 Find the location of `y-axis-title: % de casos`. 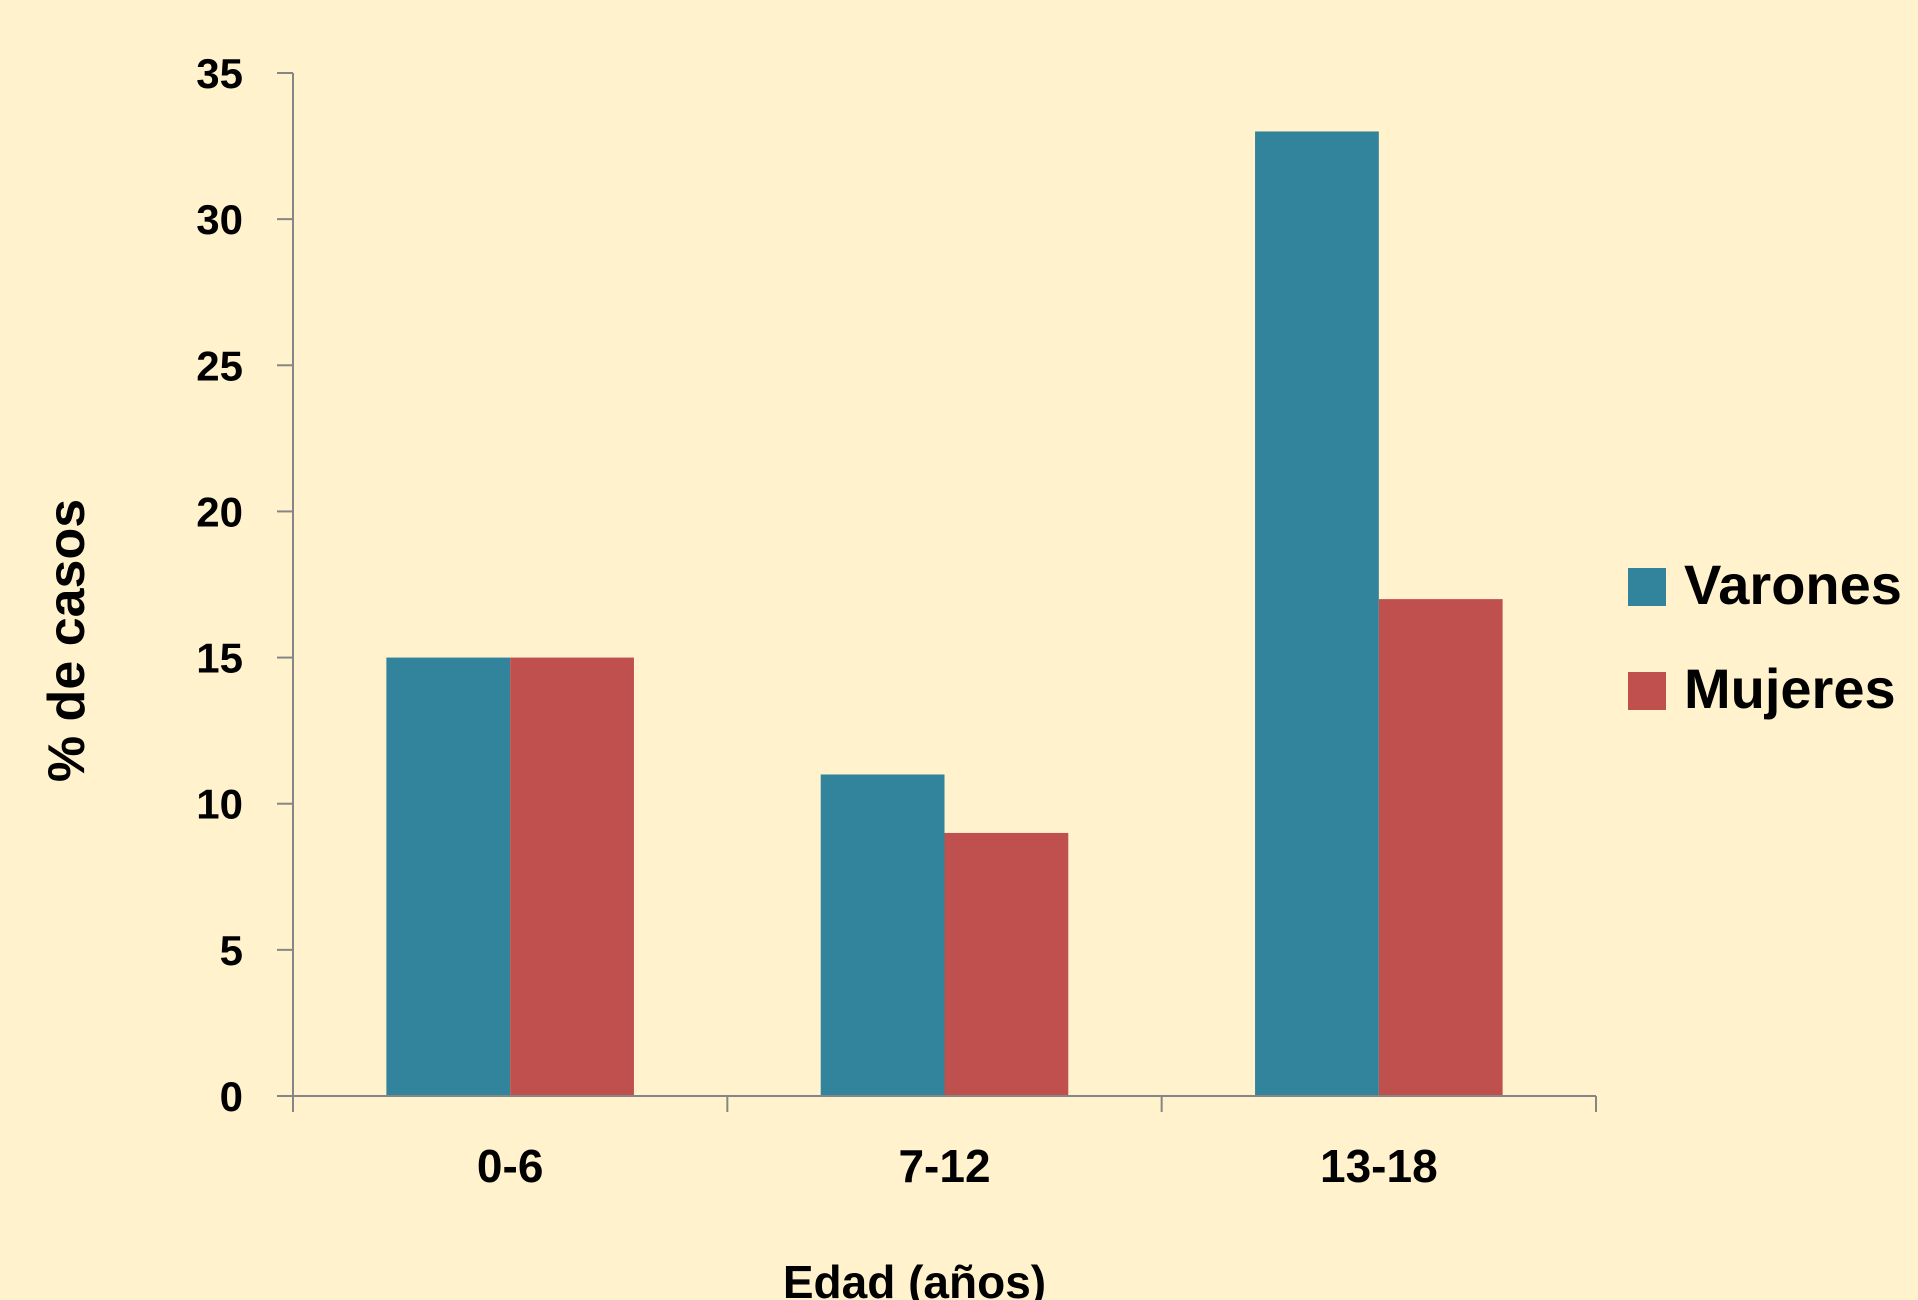

y-axis-title: % de casos is located at coordinates (67, 640).